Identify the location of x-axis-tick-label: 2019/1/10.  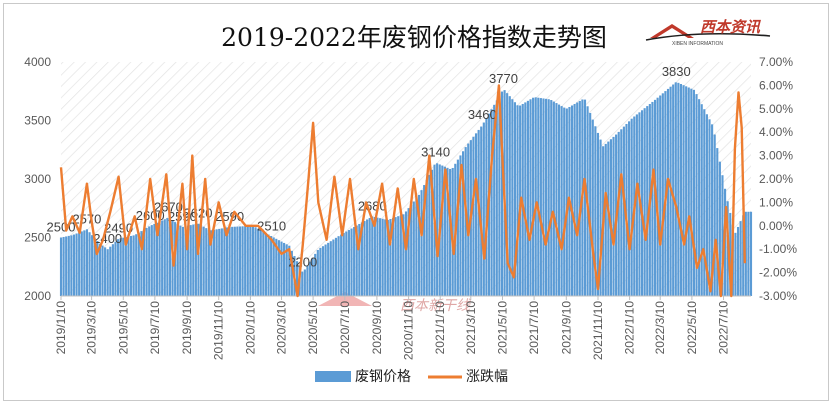
(61, 328).